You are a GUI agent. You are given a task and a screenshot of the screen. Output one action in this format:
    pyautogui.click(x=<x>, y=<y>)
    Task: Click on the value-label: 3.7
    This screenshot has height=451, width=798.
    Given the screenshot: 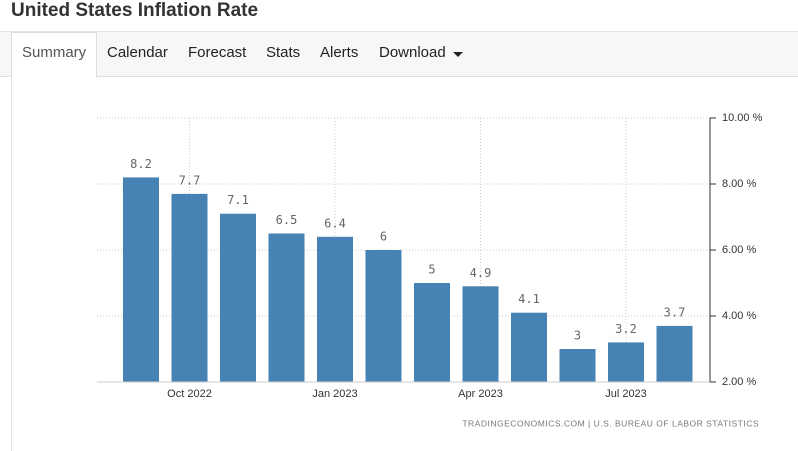 What is the action you would take?
    pyautogui.click(x=675, y=312)
    